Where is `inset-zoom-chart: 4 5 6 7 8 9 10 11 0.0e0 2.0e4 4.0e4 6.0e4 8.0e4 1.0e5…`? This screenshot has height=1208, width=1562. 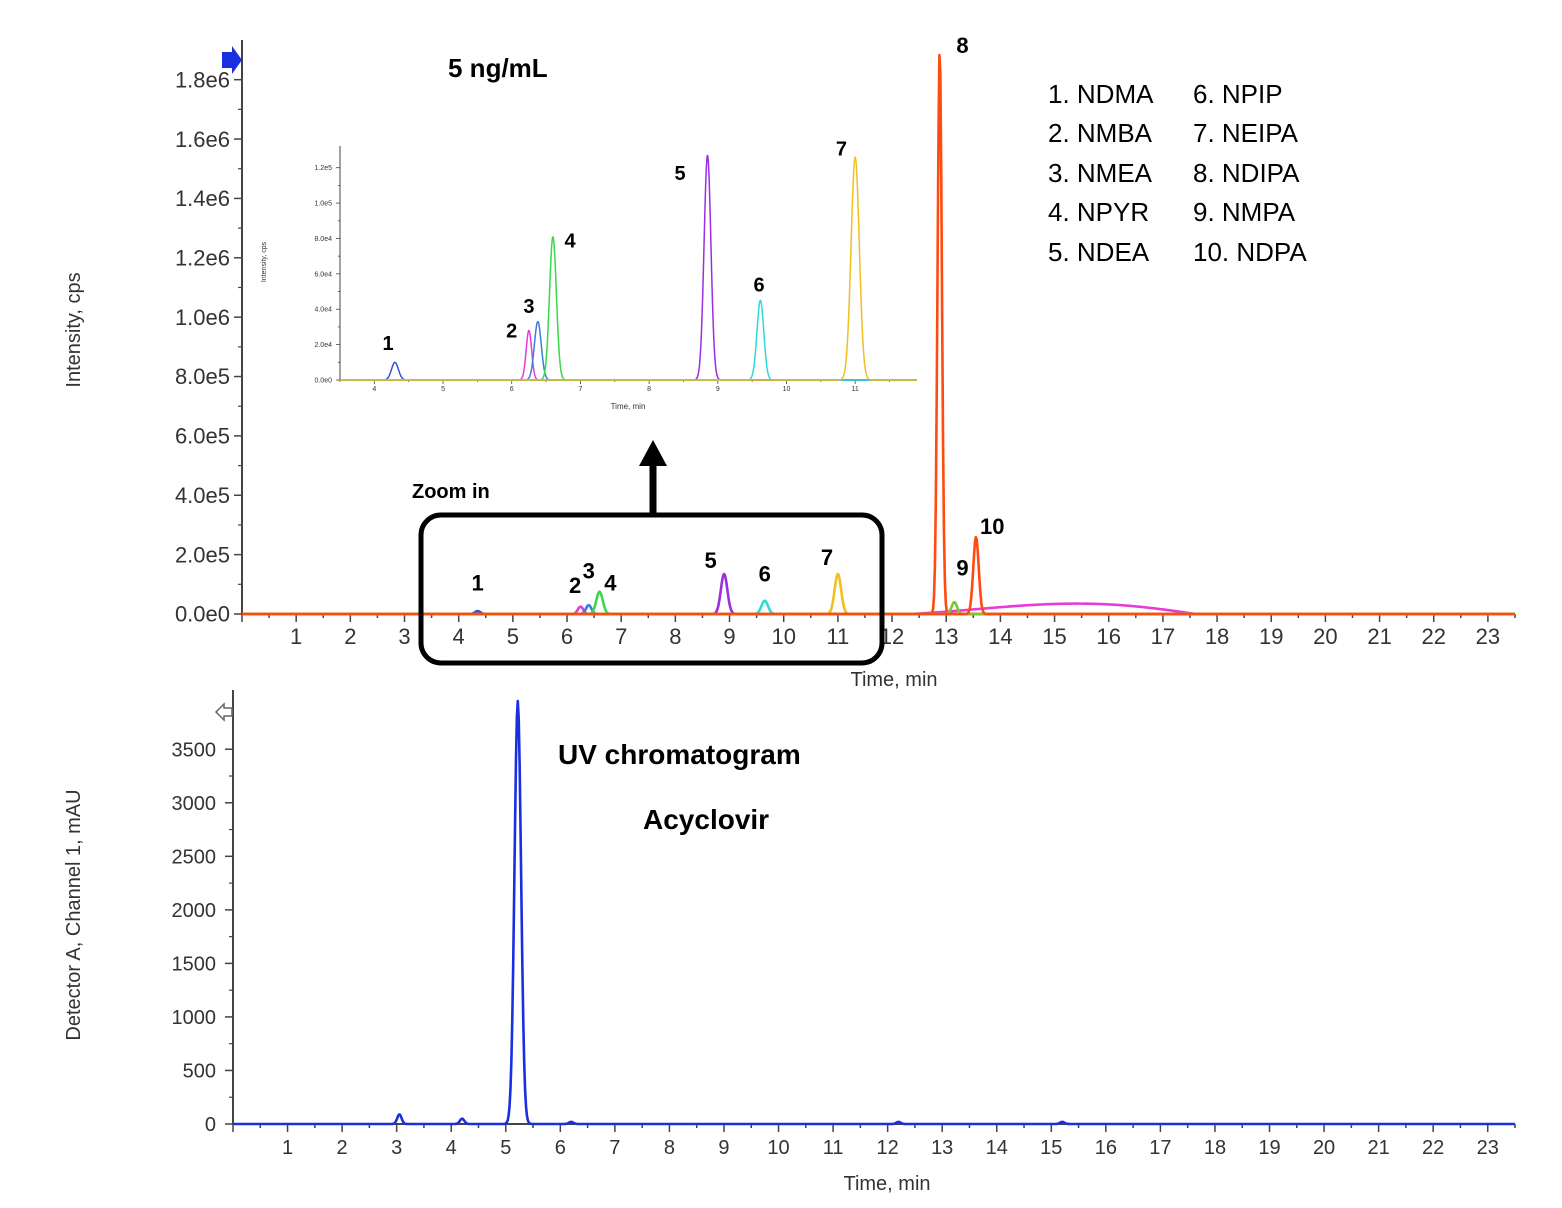
inset-zoom-chart: 4 5 6 7 8 9 10 11 0.0e0 2.0e4 4.0e4 6.0e4 8.0e4 1.0e5… is located at coordinates (591, 275).